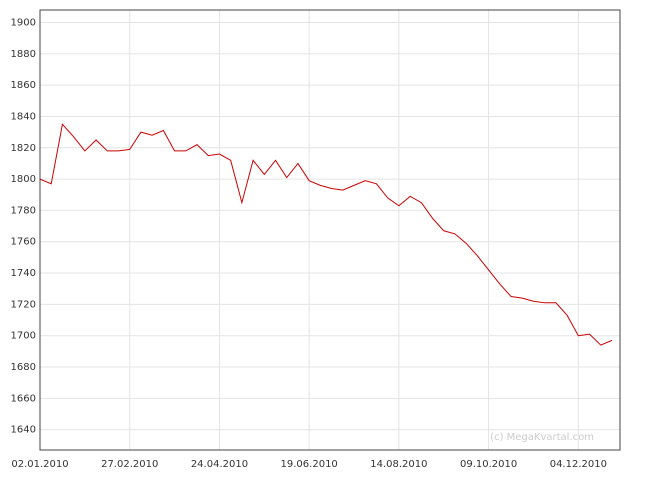 This screenshot has width=650, height=490. What do you see at coordinates (23, 54) in the screenshot?
I see `y-tick-label: 1880` at bounding box center [23, 54].